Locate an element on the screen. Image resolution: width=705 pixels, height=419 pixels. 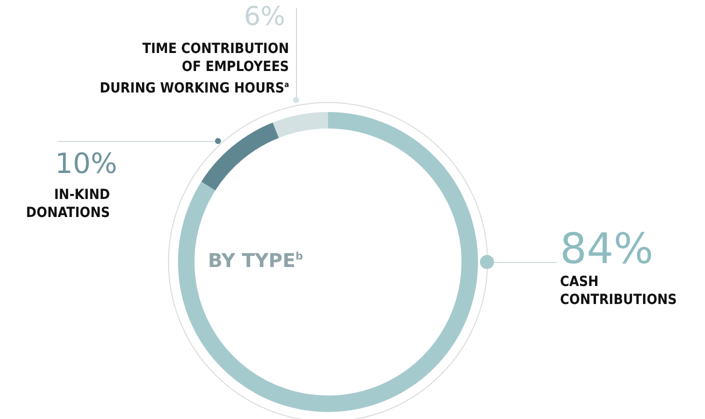
data-label: 10% is located at coordinates (86, 163).